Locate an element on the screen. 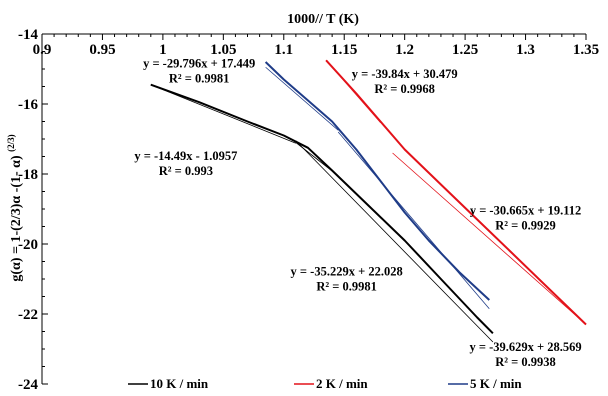 Image resolution: width=608 pixels, height=396 pixels. fit-r-squared: R² = 0.9968 is located at coordinates (404, 89).